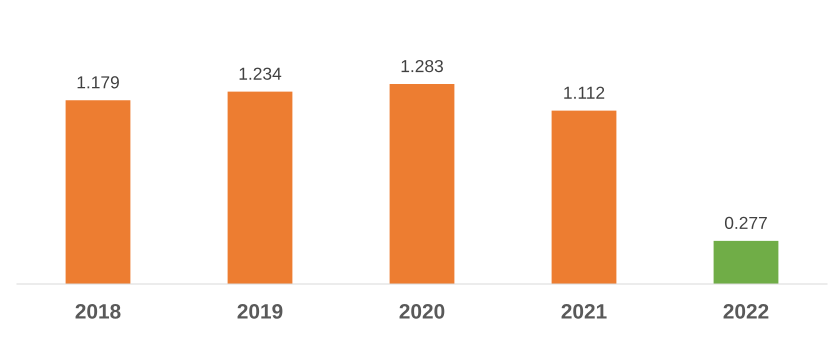  I want to click on data-label: 1.234, so click(261, 74).